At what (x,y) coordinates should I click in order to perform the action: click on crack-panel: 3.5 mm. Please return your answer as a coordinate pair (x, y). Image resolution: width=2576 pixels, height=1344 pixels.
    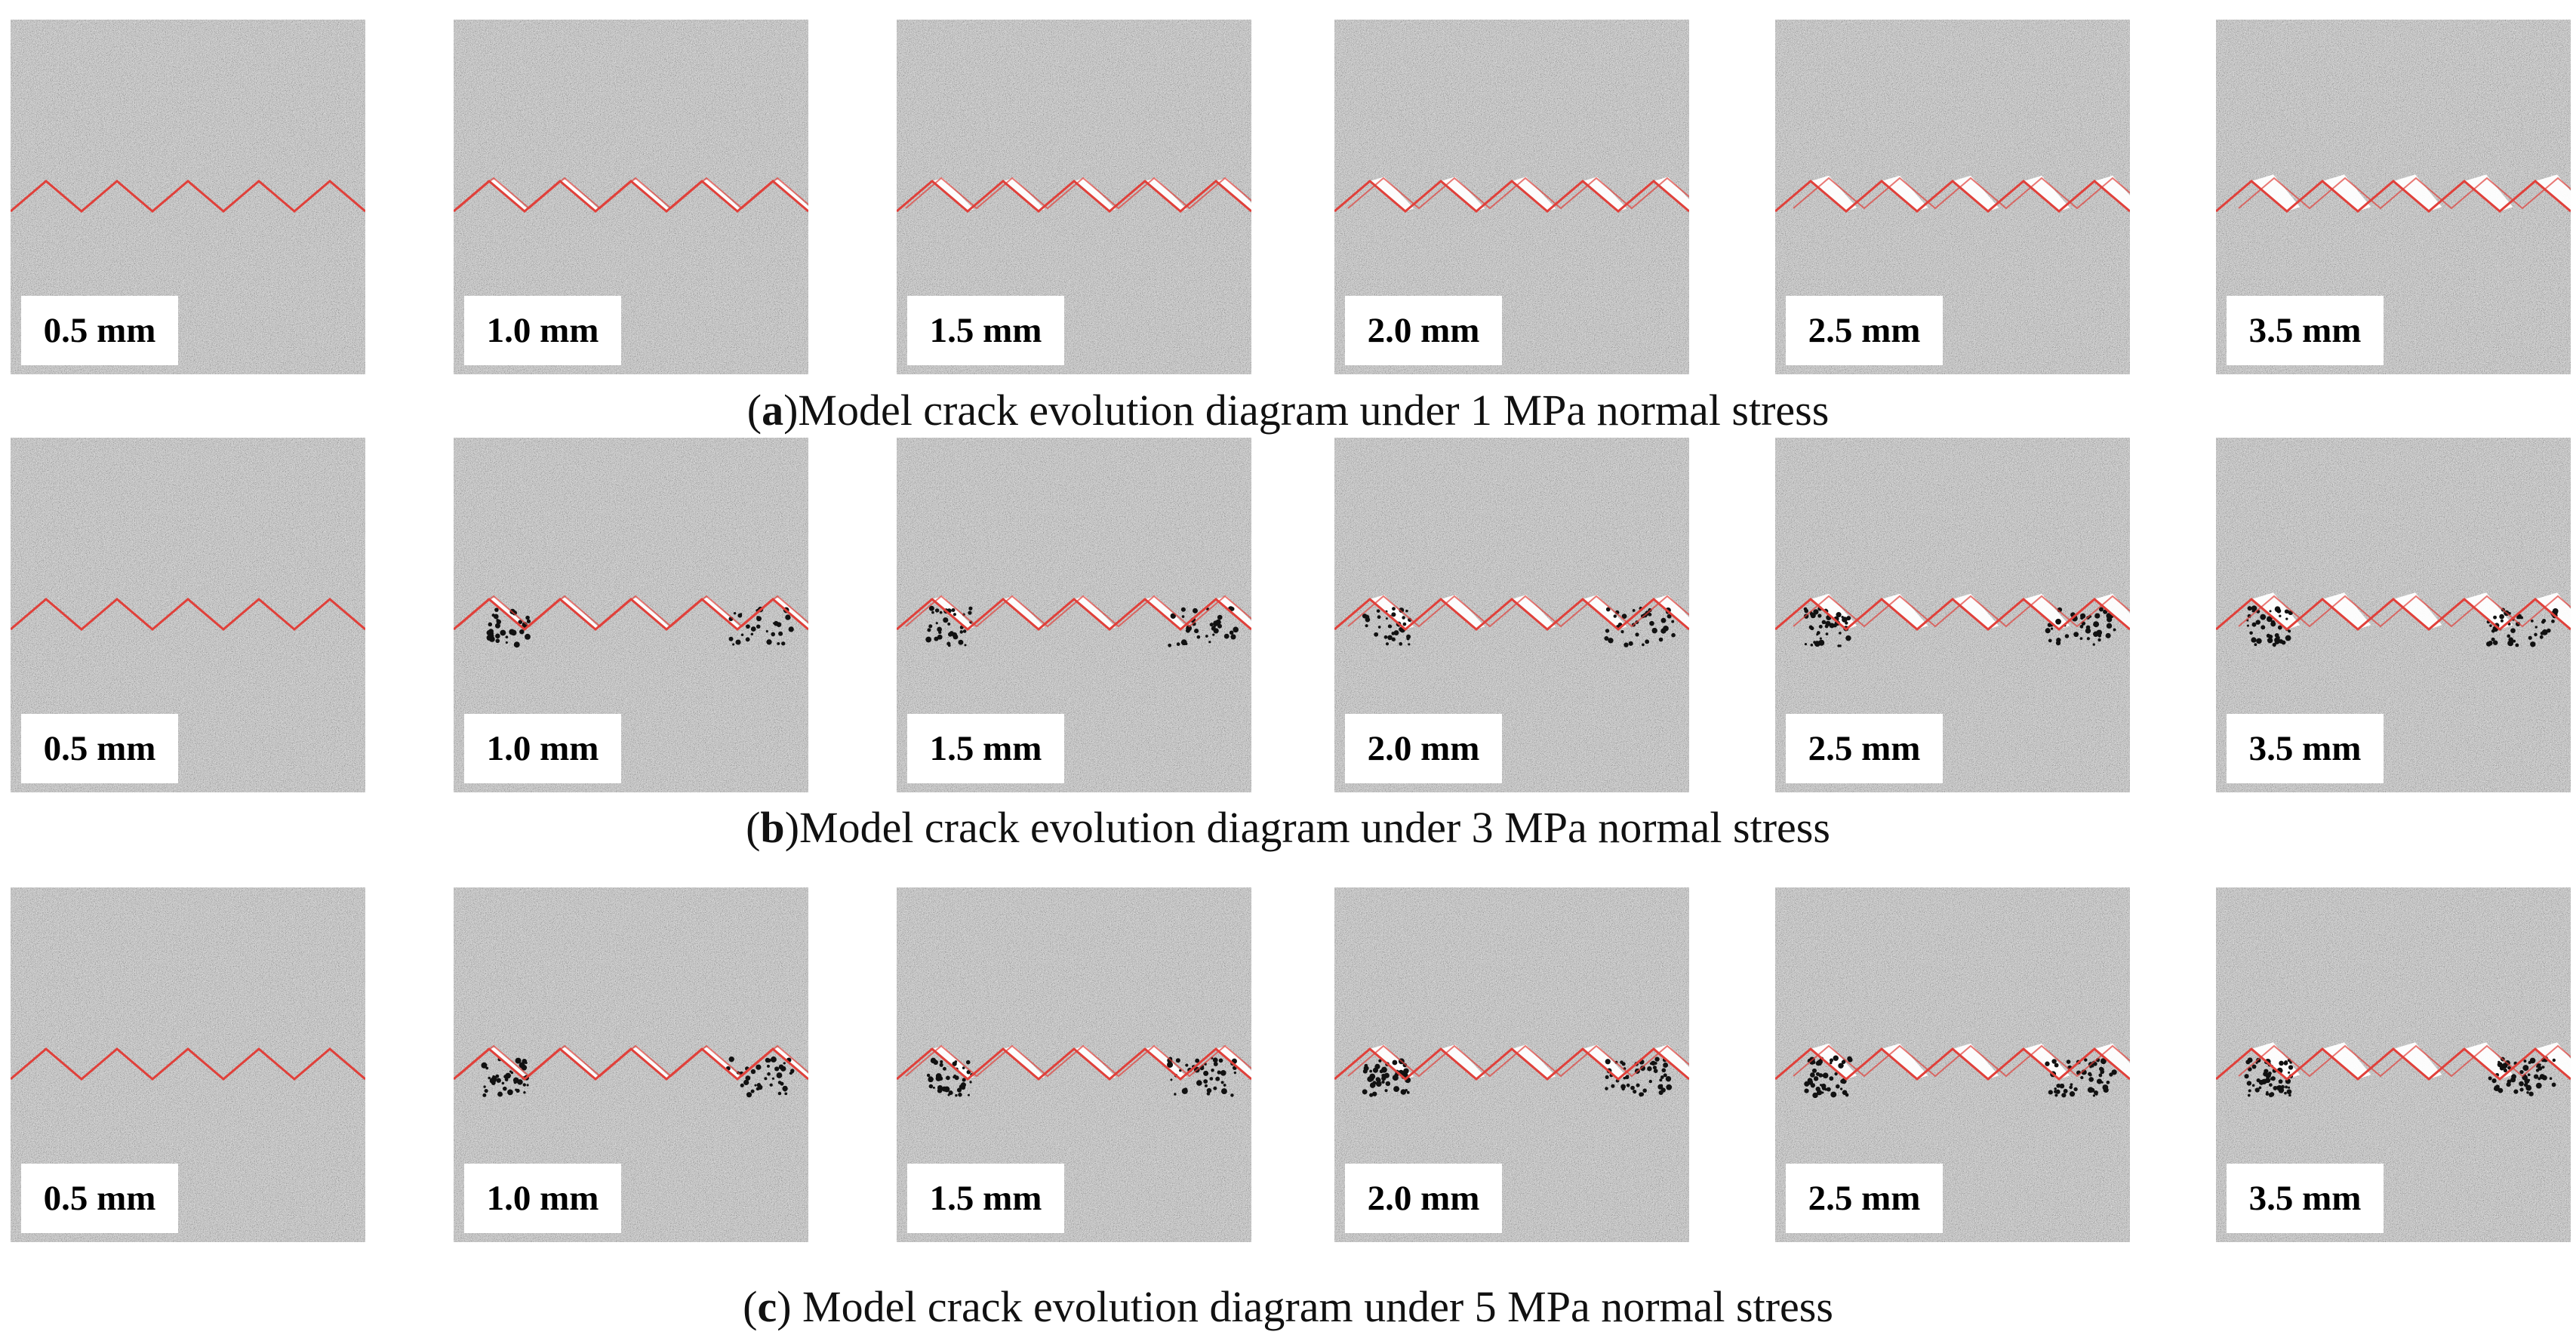
    Looking at the image, I should click on (2393, 197).